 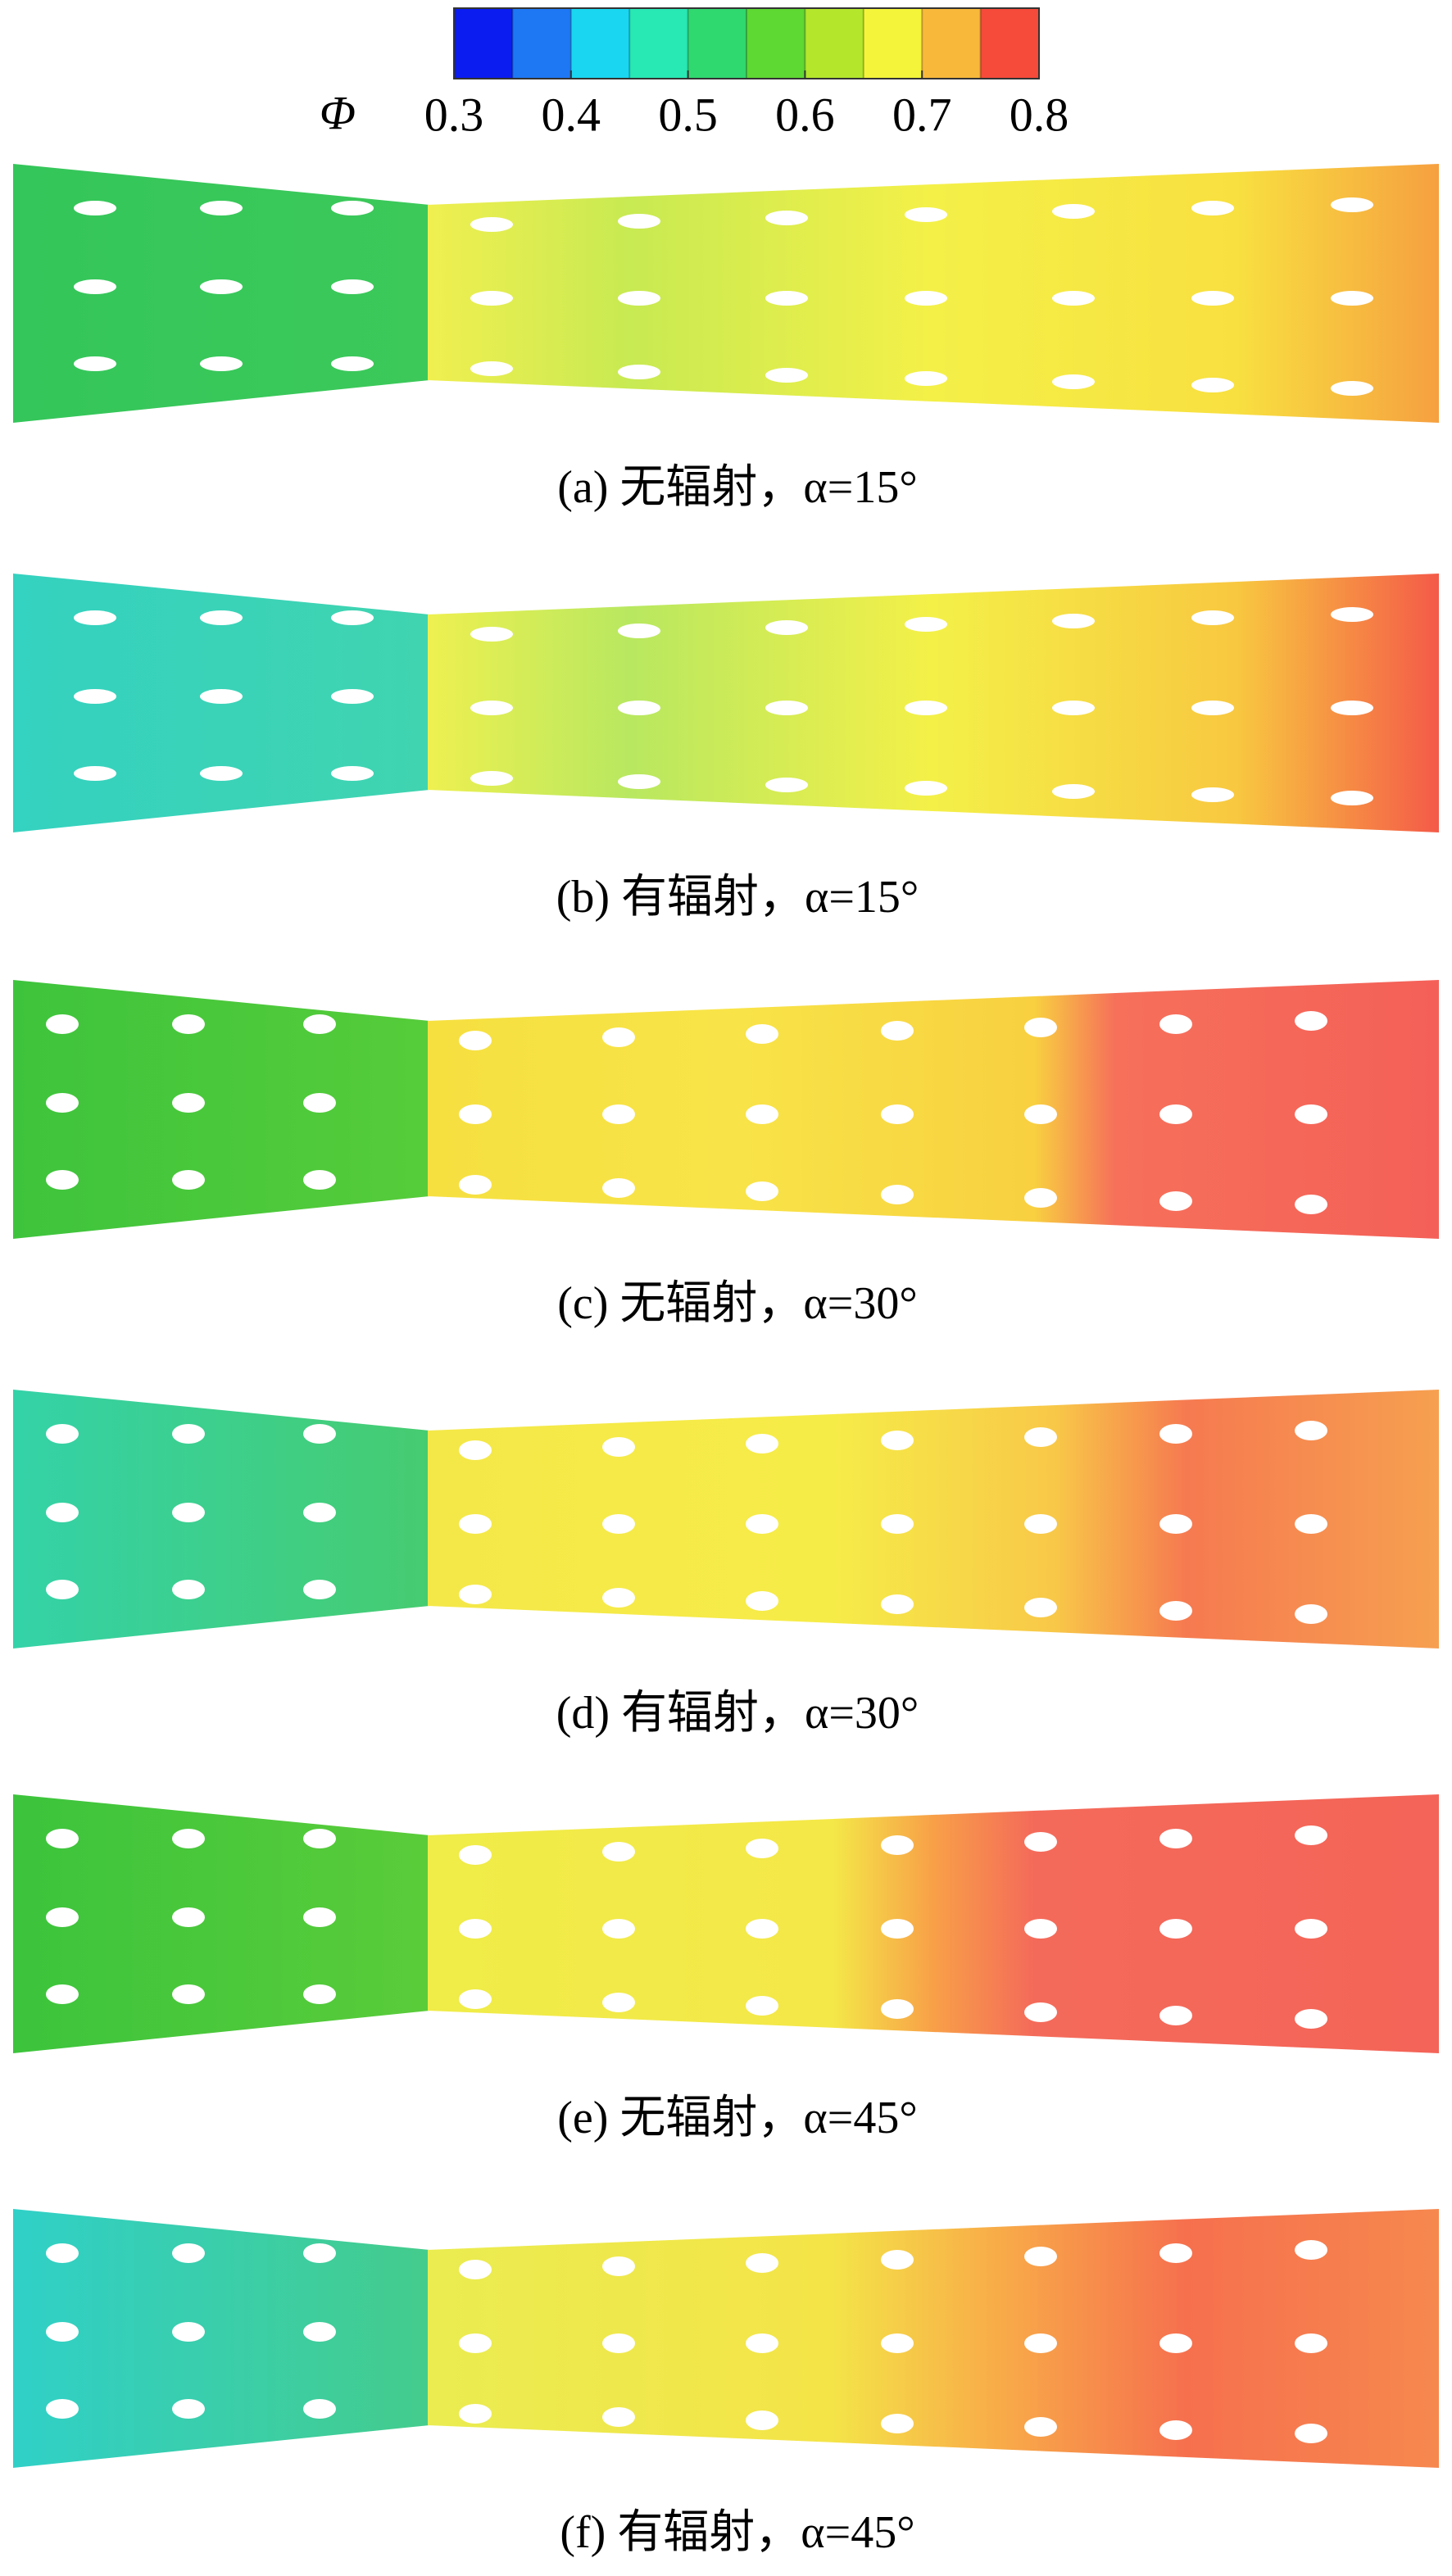 I want to click on colorbar-tick-label: 0.8, so click(x=1039, y=114).